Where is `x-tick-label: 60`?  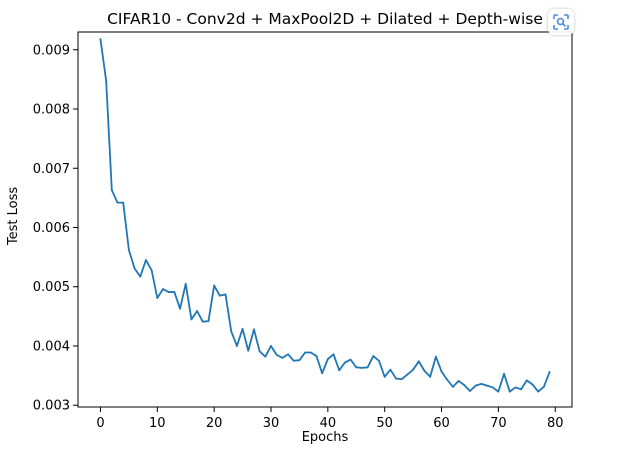 x-tick-label: 60 is located at coordinates (441, 423).